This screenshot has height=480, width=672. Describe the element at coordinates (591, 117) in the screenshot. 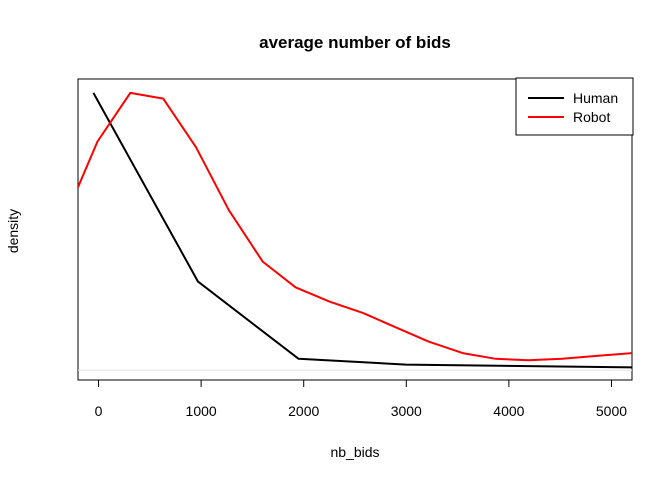

I see `legend-label-robot: Robot` at that location.